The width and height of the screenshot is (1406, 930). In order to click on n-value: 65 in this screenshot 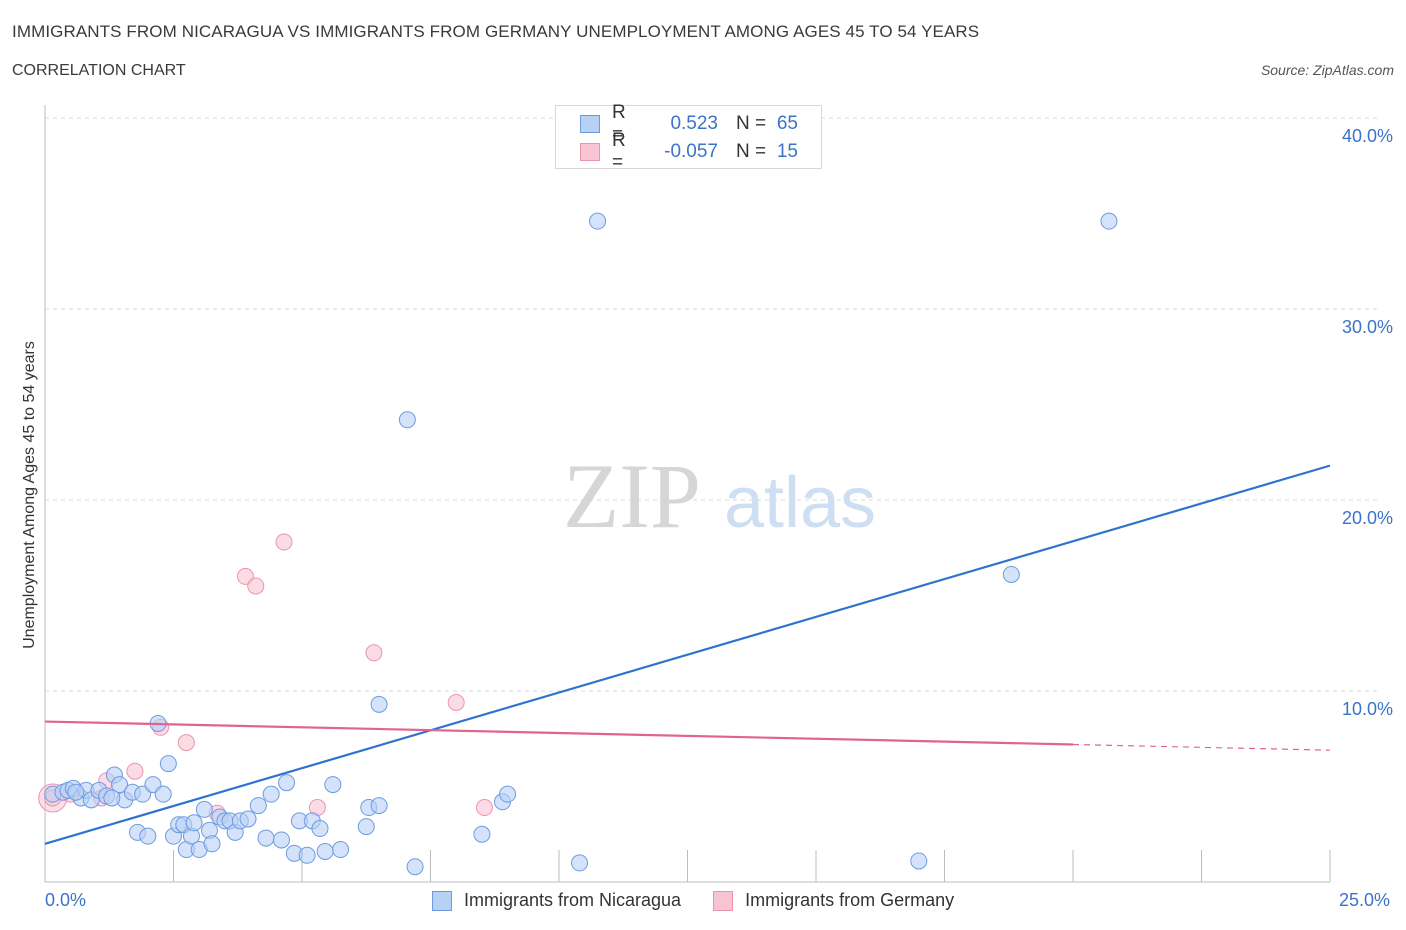, I will do `click(787, 123)`.